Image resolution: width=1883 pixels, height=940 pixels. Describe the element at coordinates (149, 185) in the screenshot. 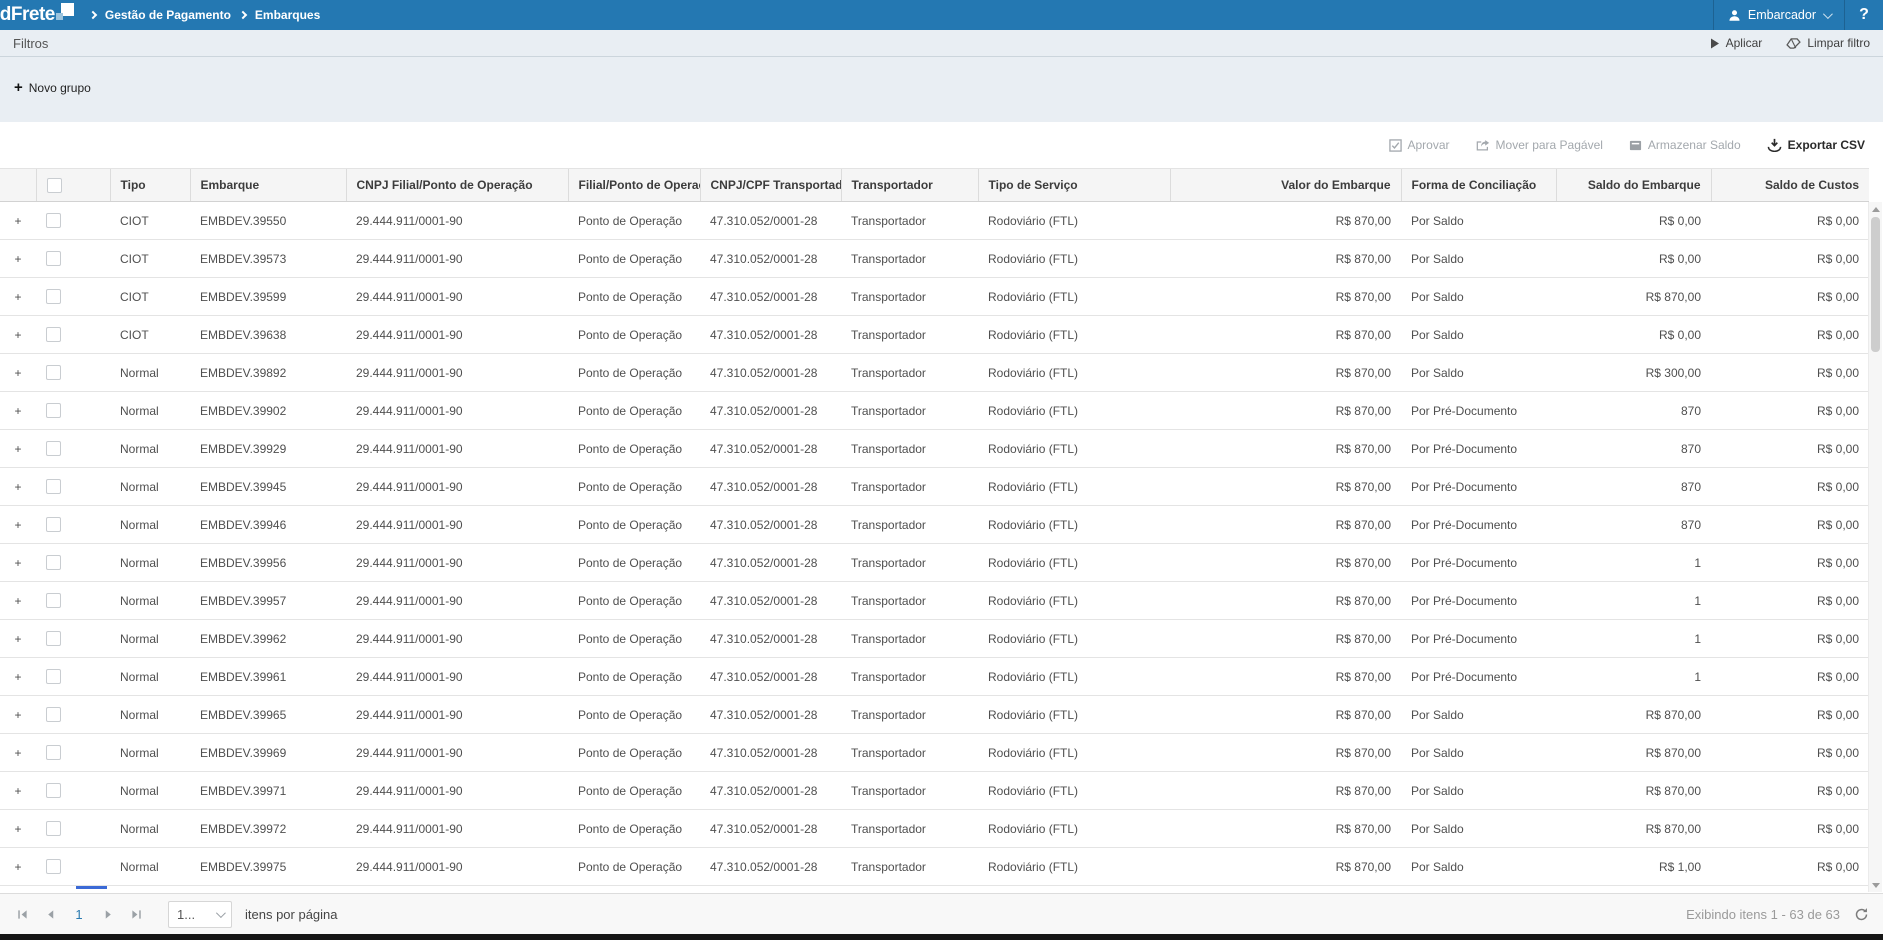

I see `header-tipo: Tipo` at that location.